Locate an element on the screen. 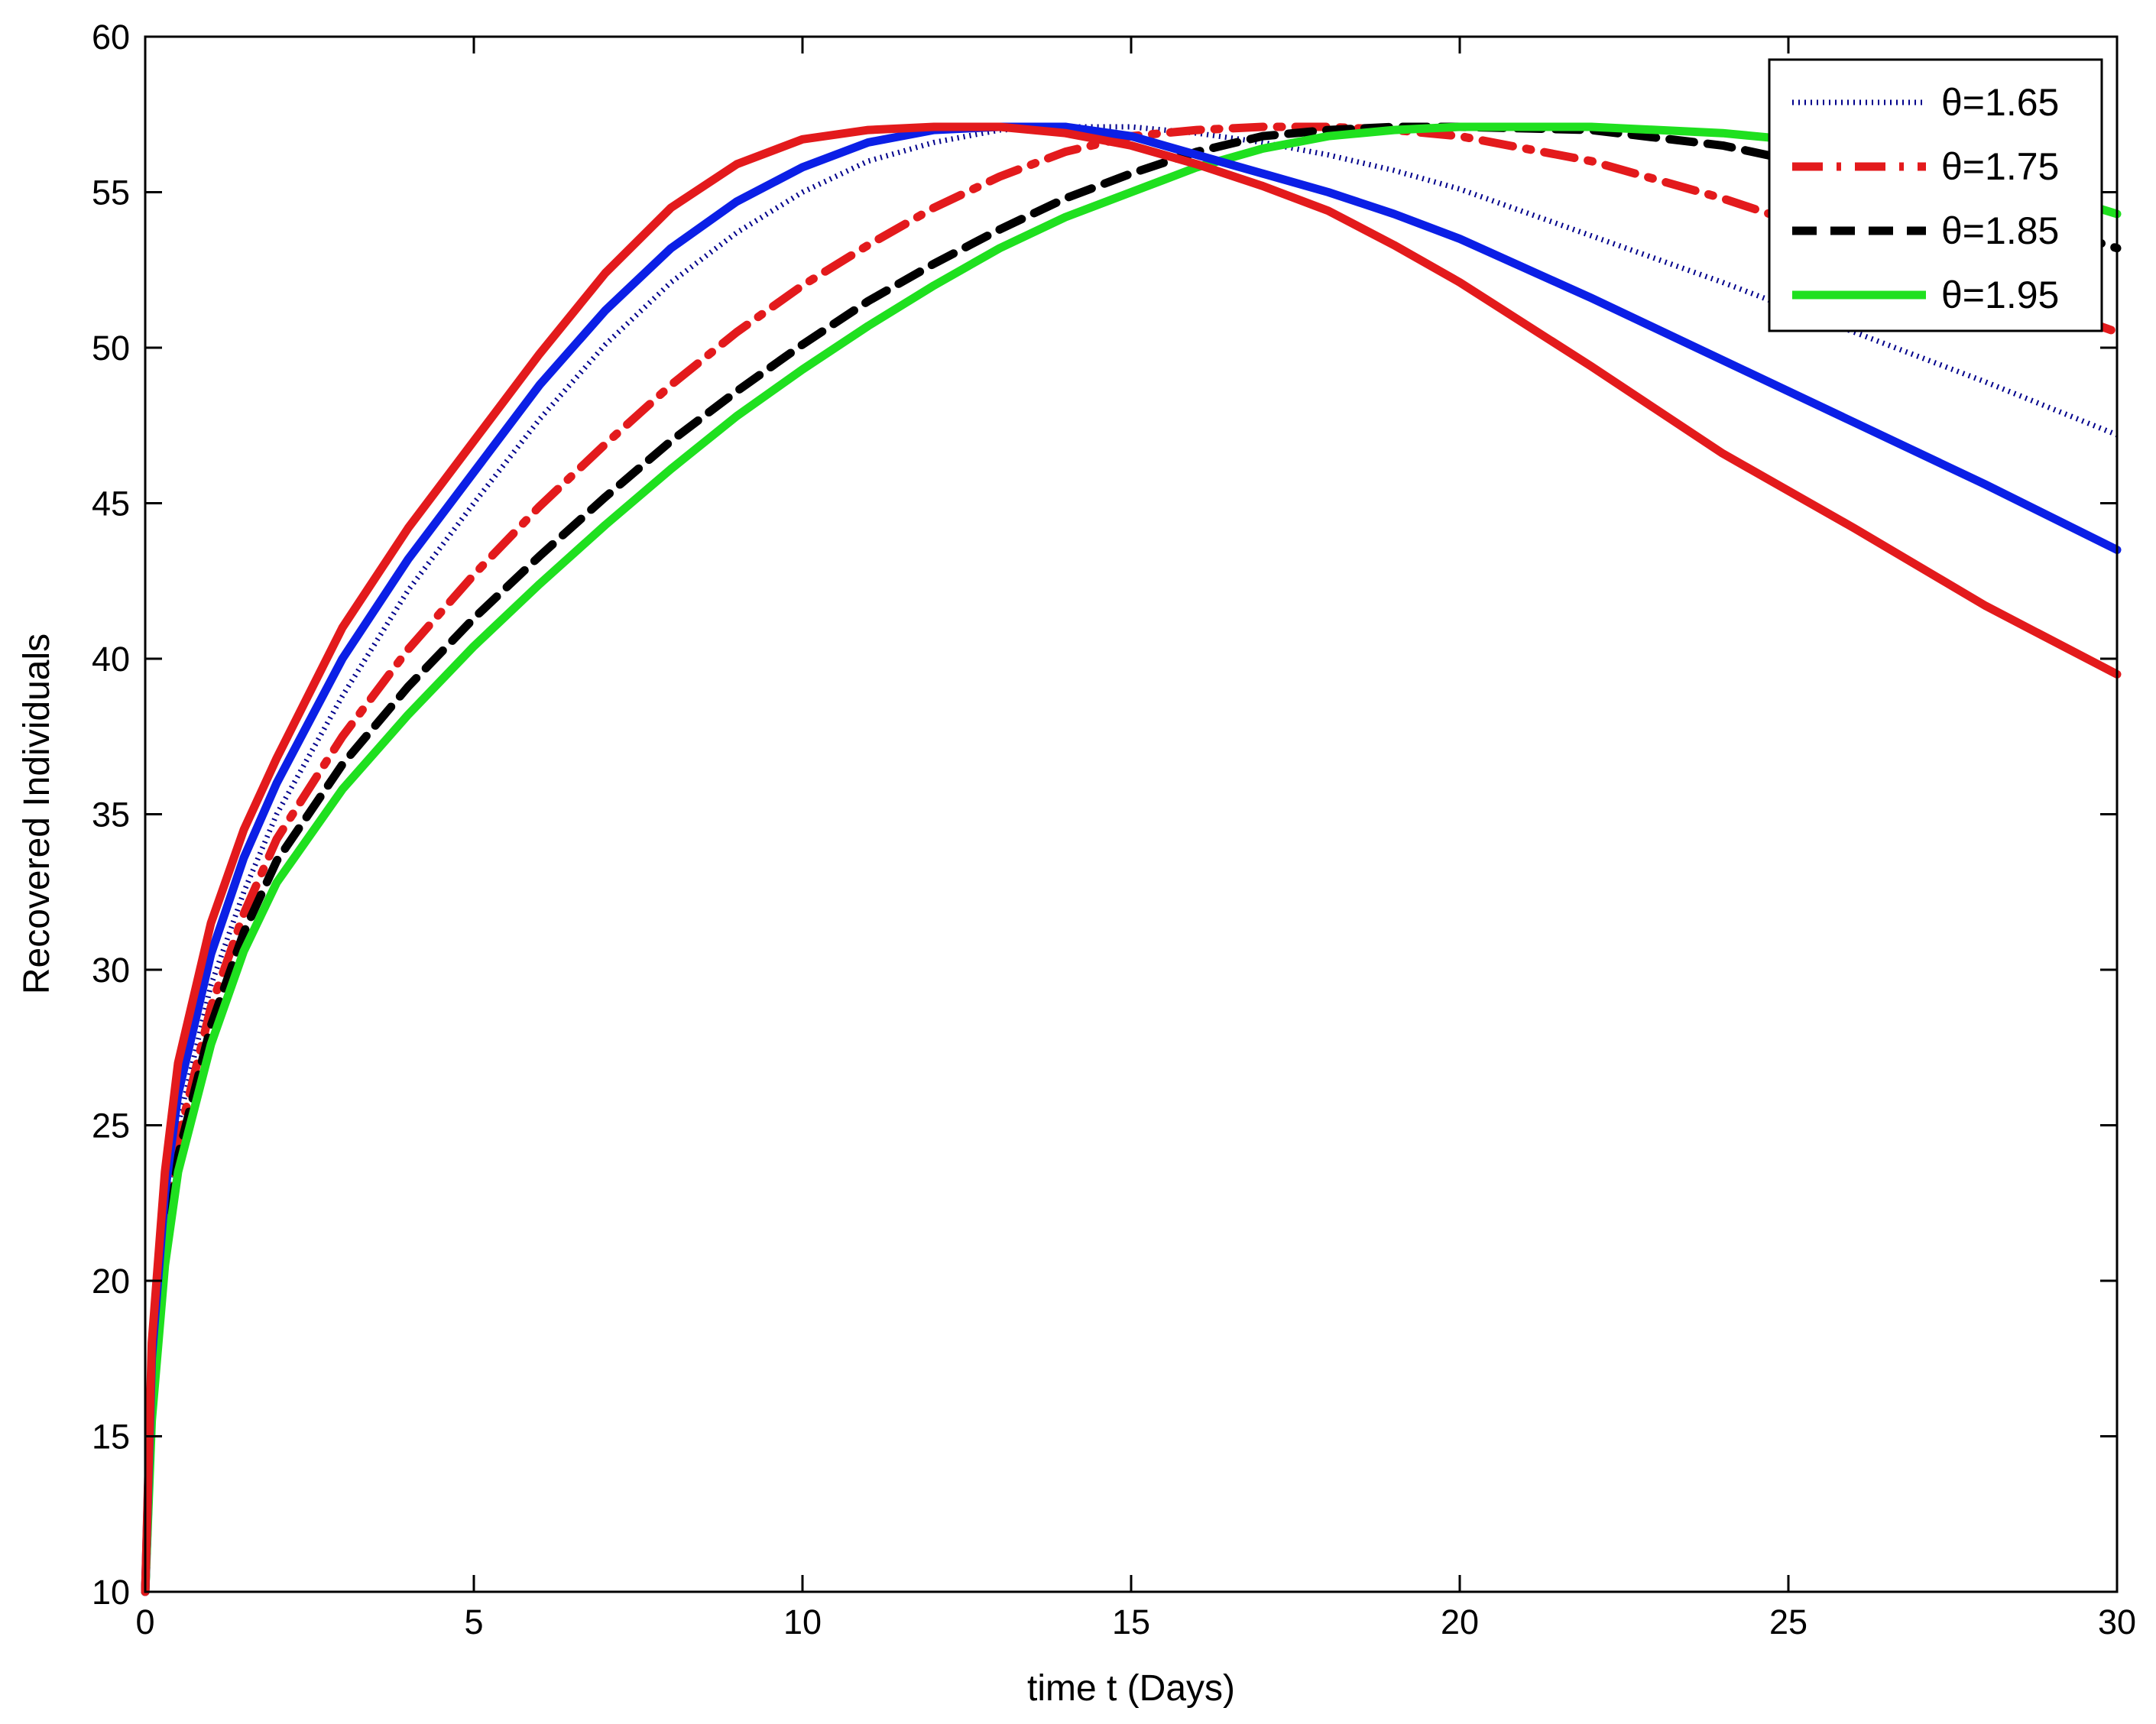 The height and width of the screenshot is (1724, 2156). y-tick-label: 15 is located at coordinates (111, 1438).